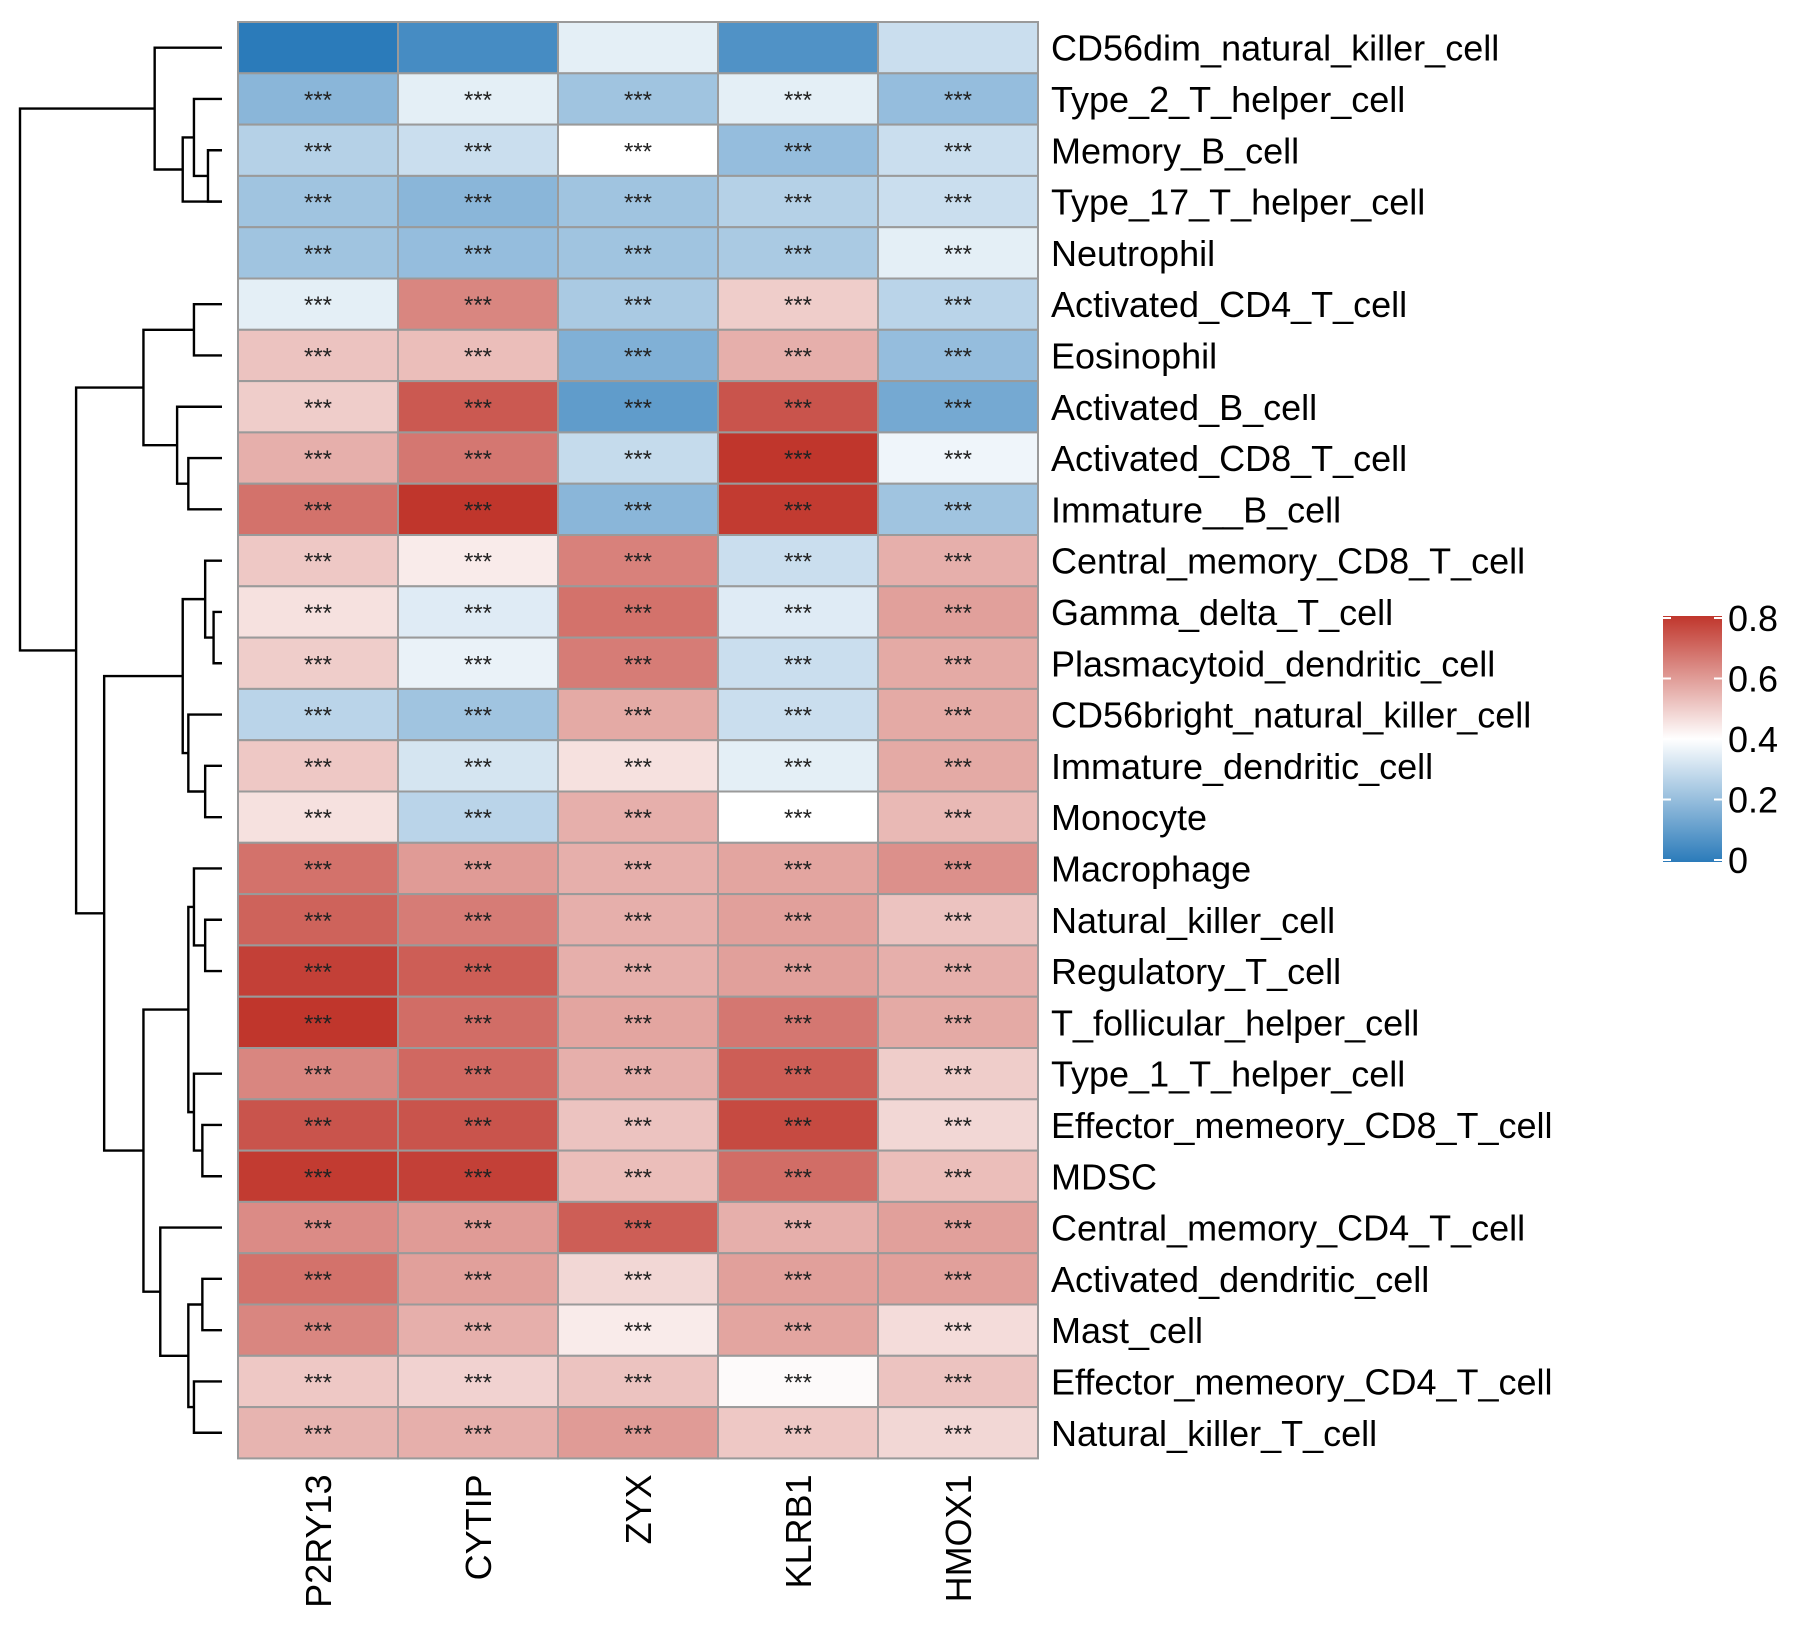 This screenshot has width=1800, height=1650. Describe the element at coordinates (1228, 99) in the screenshot. I see `row-label: Type_2_T_helper_cell` at that location.